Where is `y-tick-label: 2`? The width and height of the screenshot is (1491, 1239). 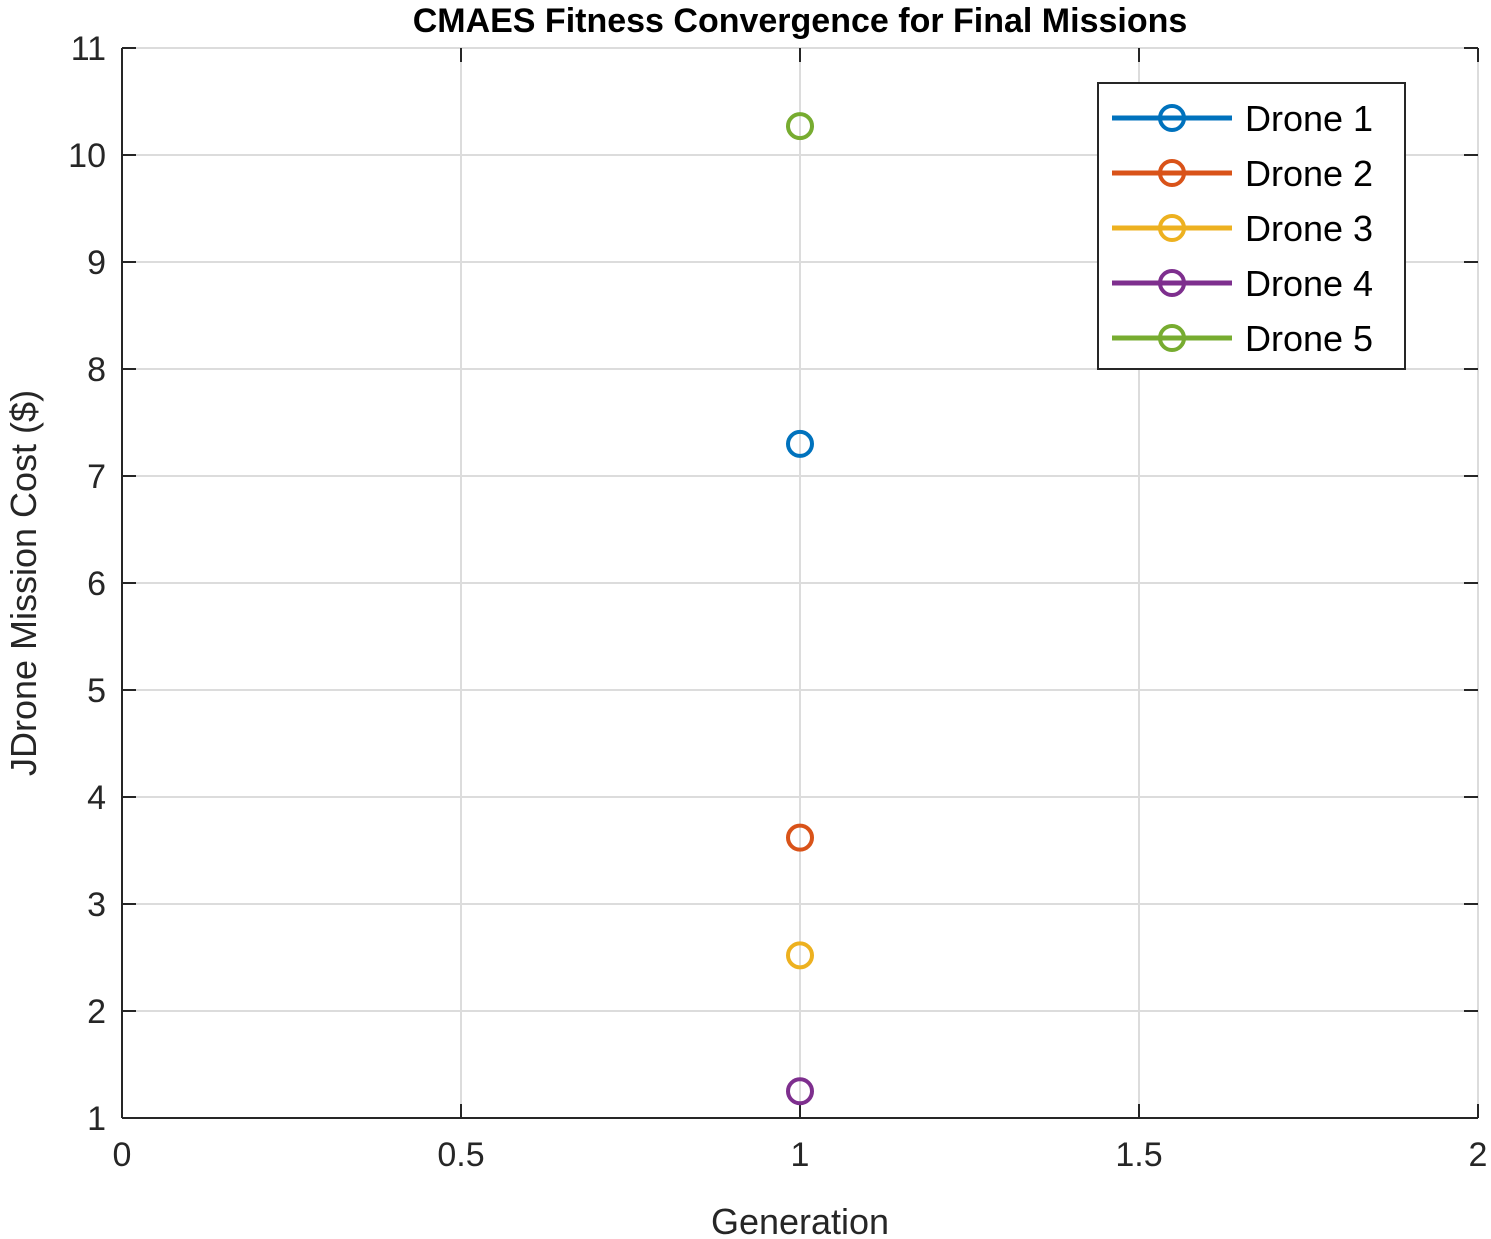 y-tick-label: 2 is located at coordinates (96, 1012).